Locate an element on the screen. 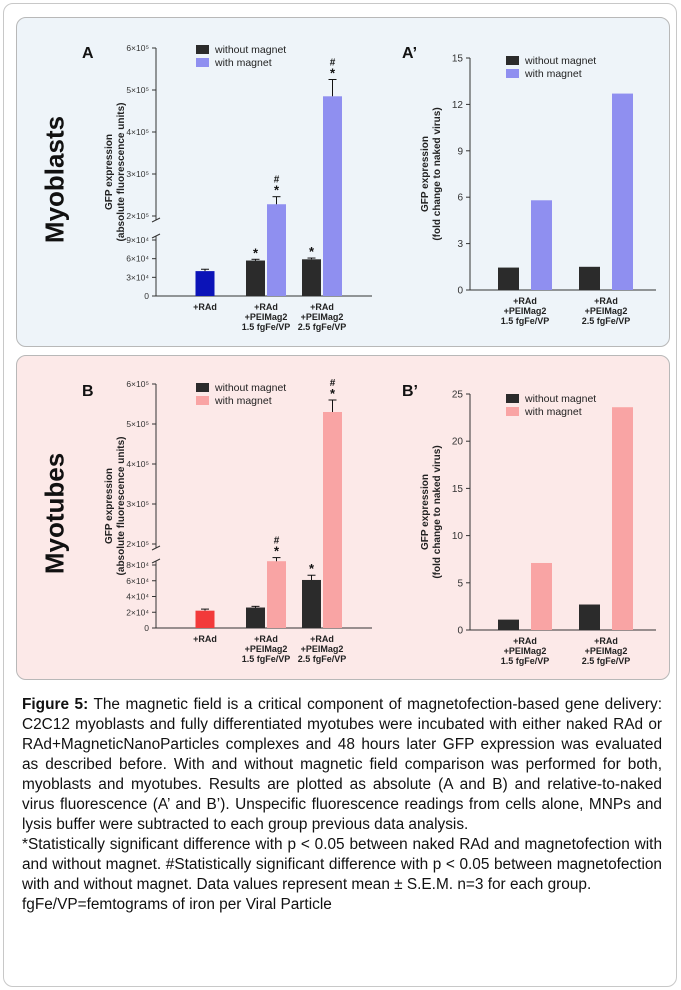 The image size is (681, 990). panel-B-prime-legend-swatch-with is located at coordinates (512, 411).